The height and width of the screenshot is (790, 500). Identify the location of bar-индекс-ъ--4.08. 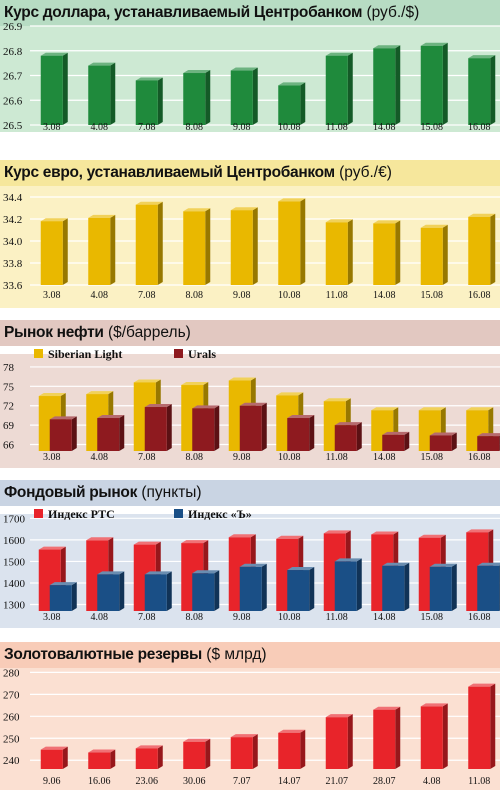
(111, 591).